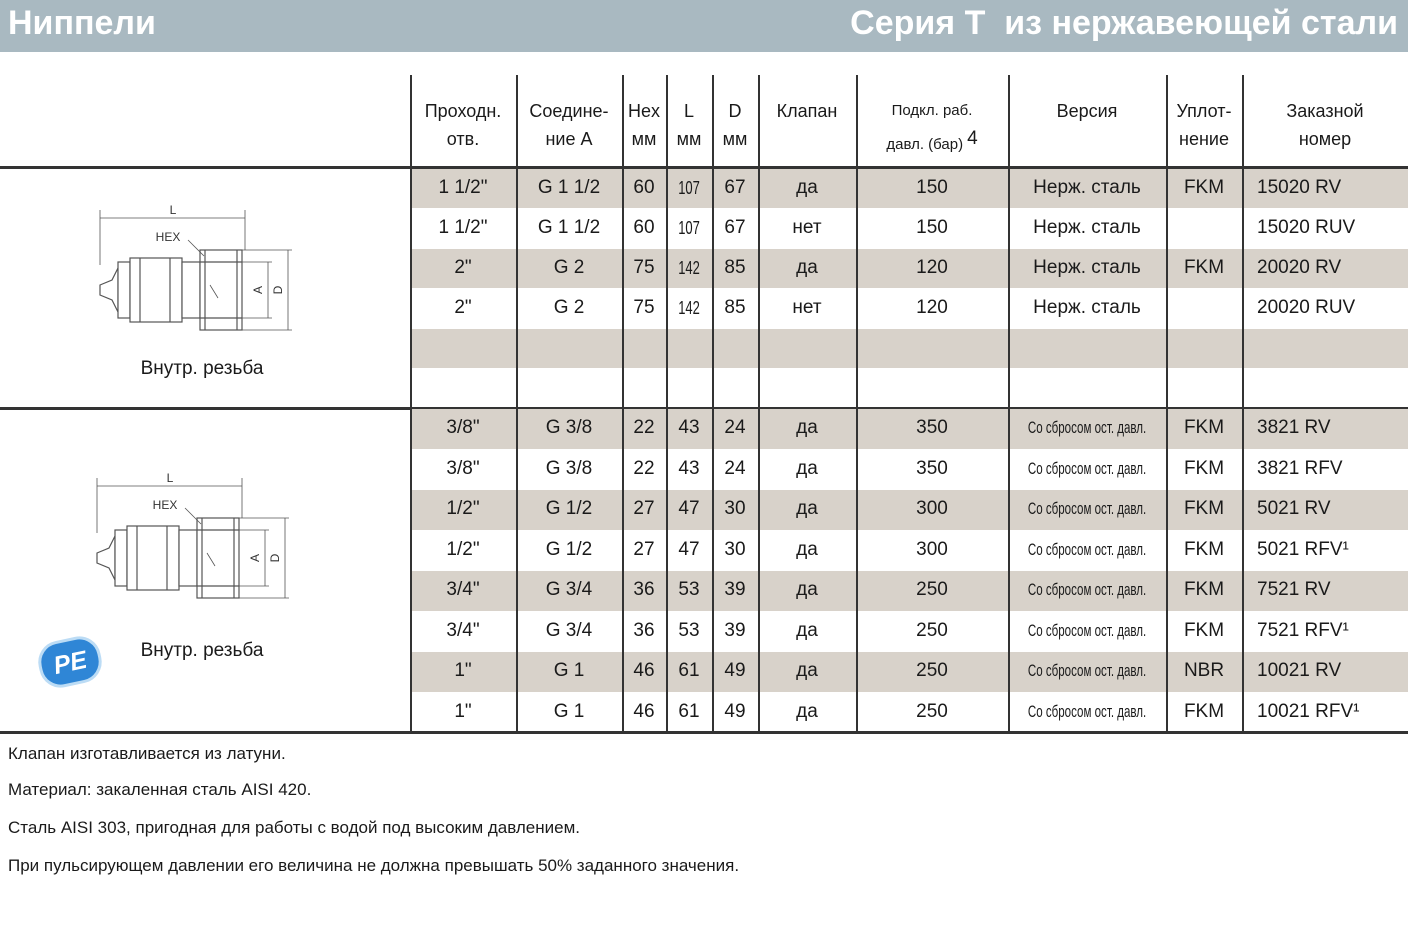 This screenshot has width=1408, height=946. Describe the element at coordinates (807, 111) in the screenshot. I see `header-line: Клапан` at that location.